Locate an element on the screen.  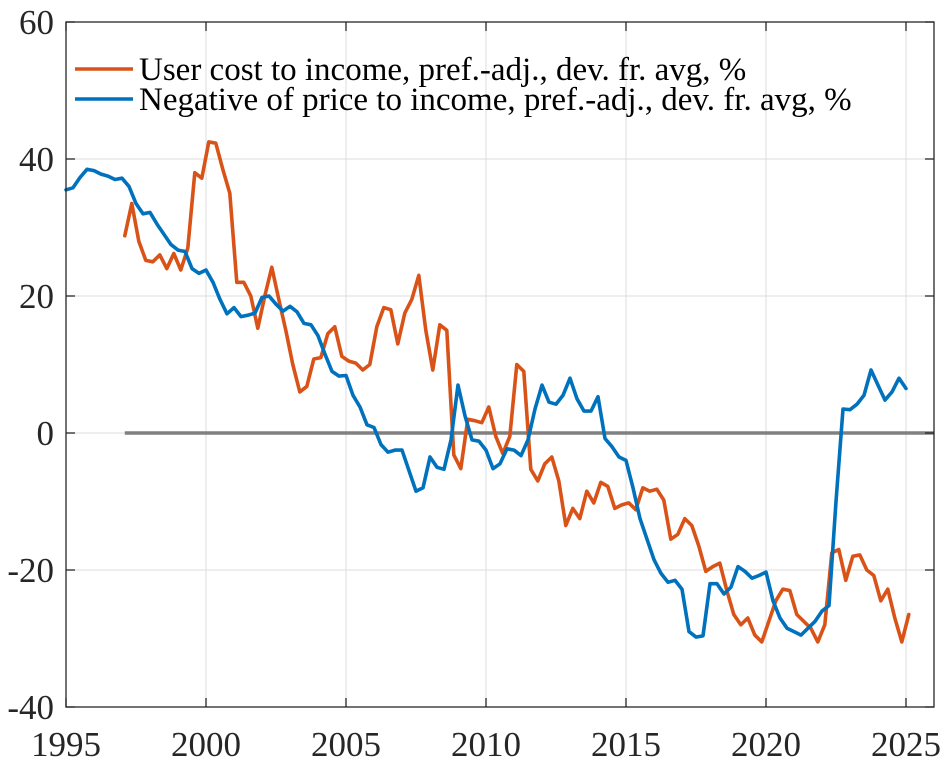
x-tick-label: 2000 is located at coordinates (206, 744).